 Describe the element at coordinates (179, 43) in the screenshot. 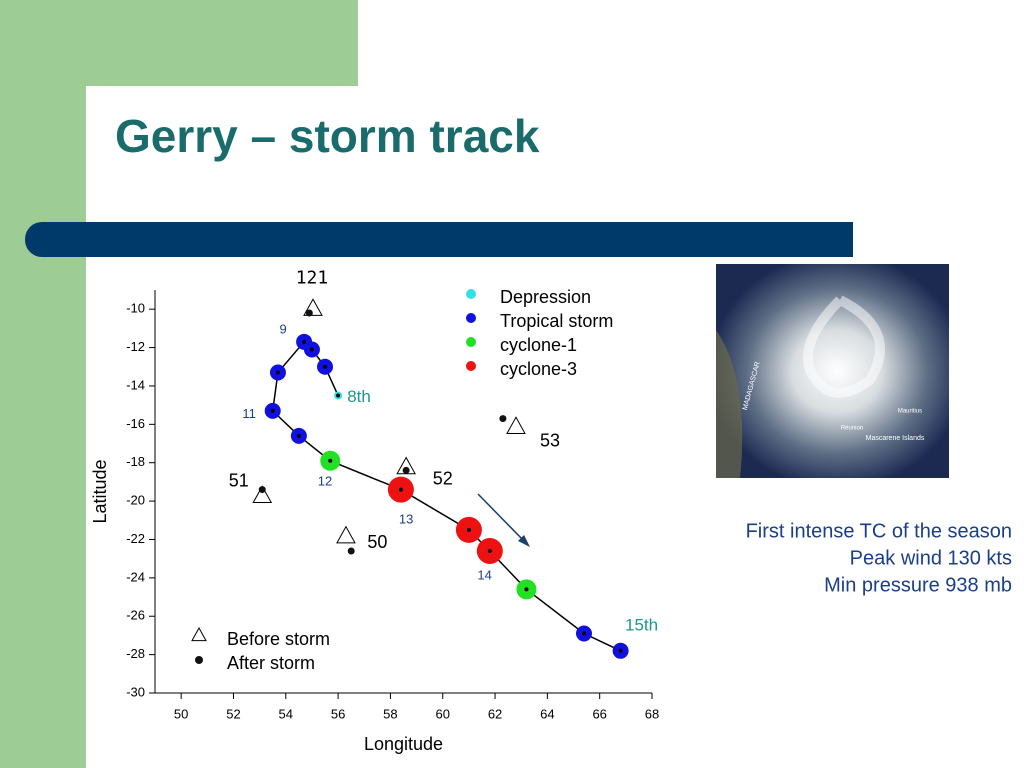

I see `top-band` at that location.